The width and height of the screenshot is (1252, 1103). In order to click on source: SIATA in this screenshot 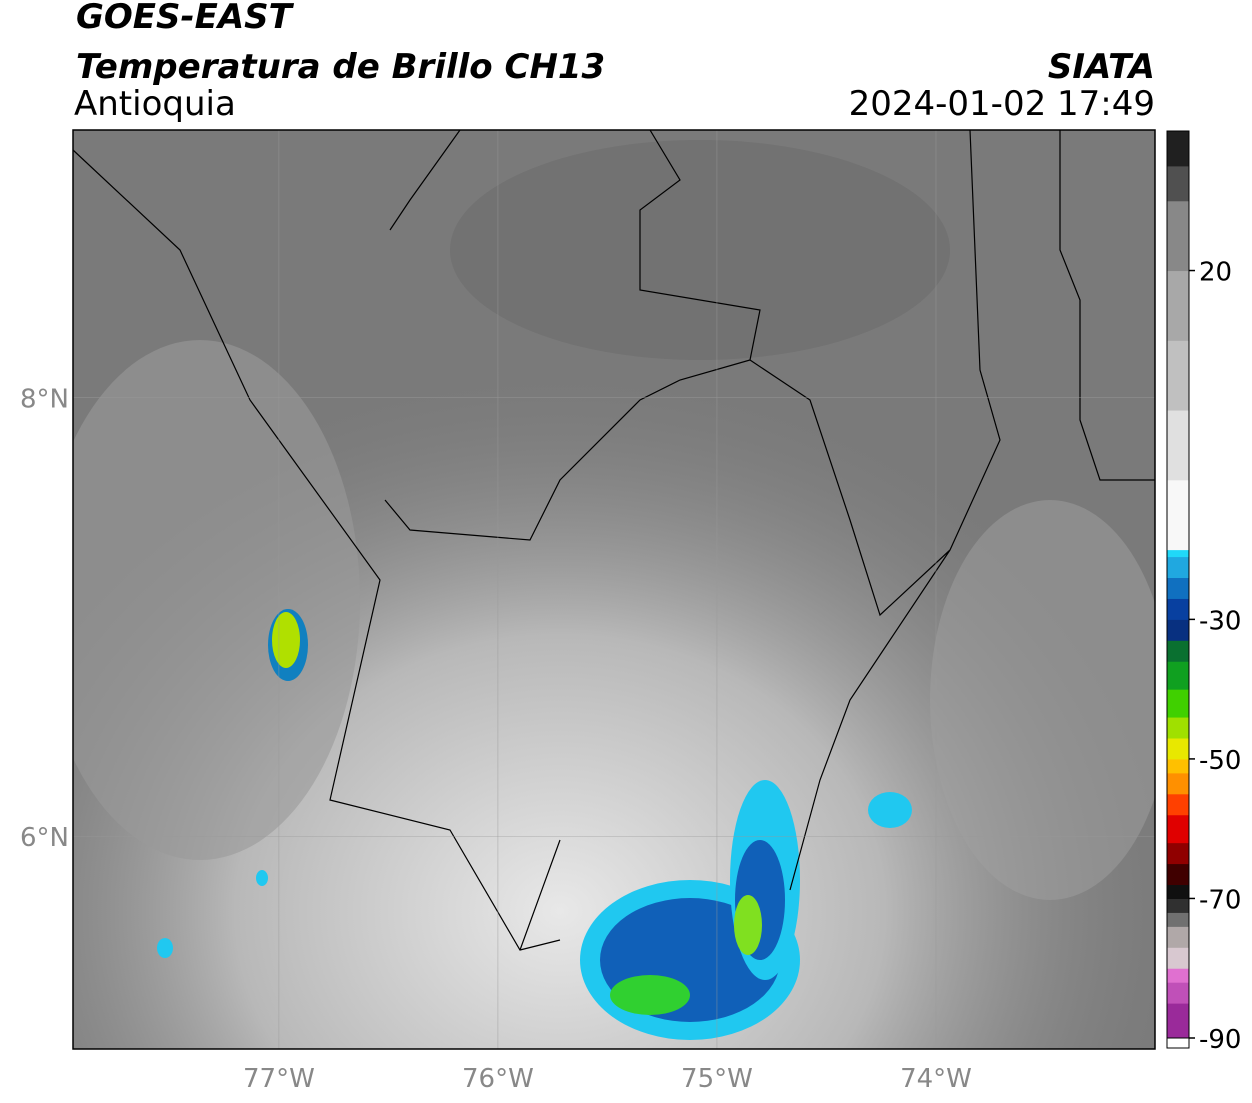, I will do `click(1101, 67)`.